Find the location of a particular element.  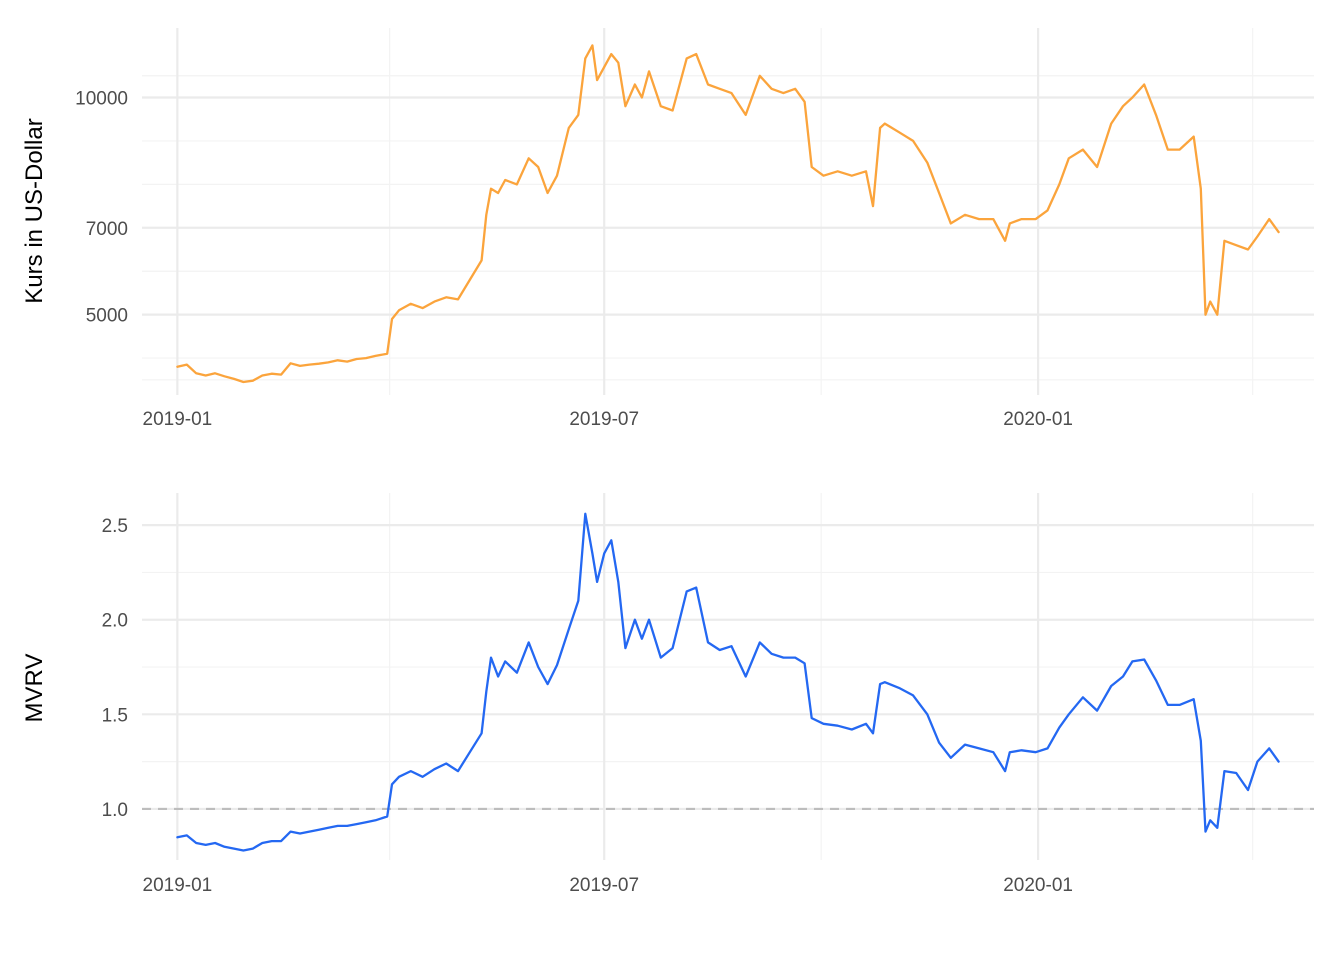

y-tick-label: 2.5 is located at coordinates (115, 526).